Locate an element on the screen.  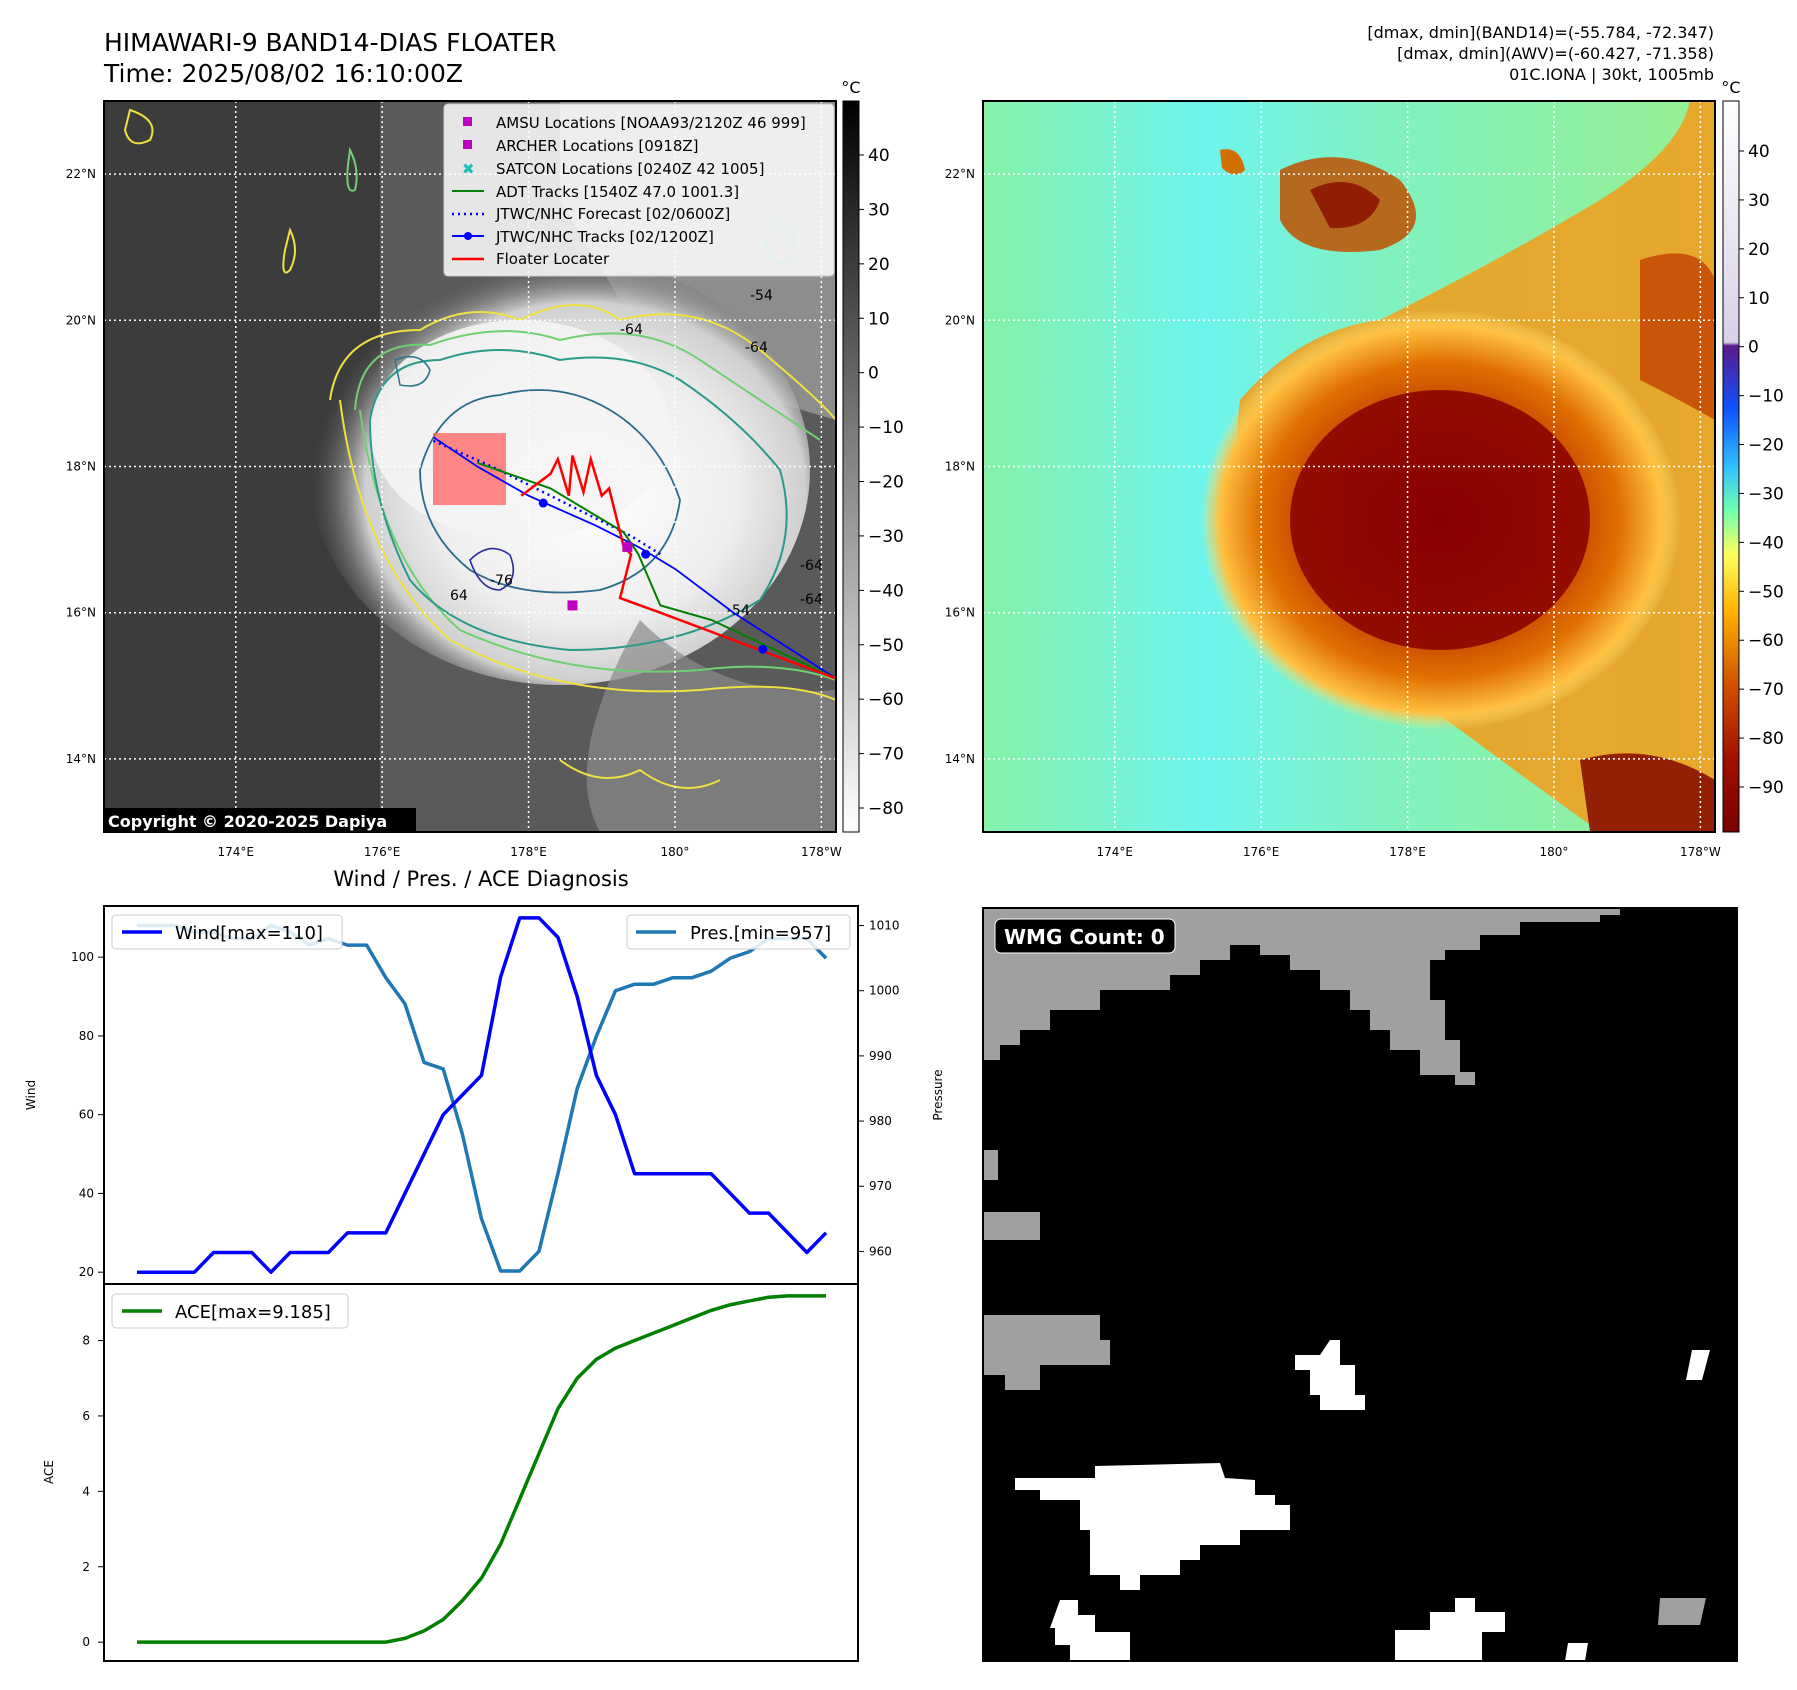
ace-axis-label: ACE is located at coordinates (49, 1472).